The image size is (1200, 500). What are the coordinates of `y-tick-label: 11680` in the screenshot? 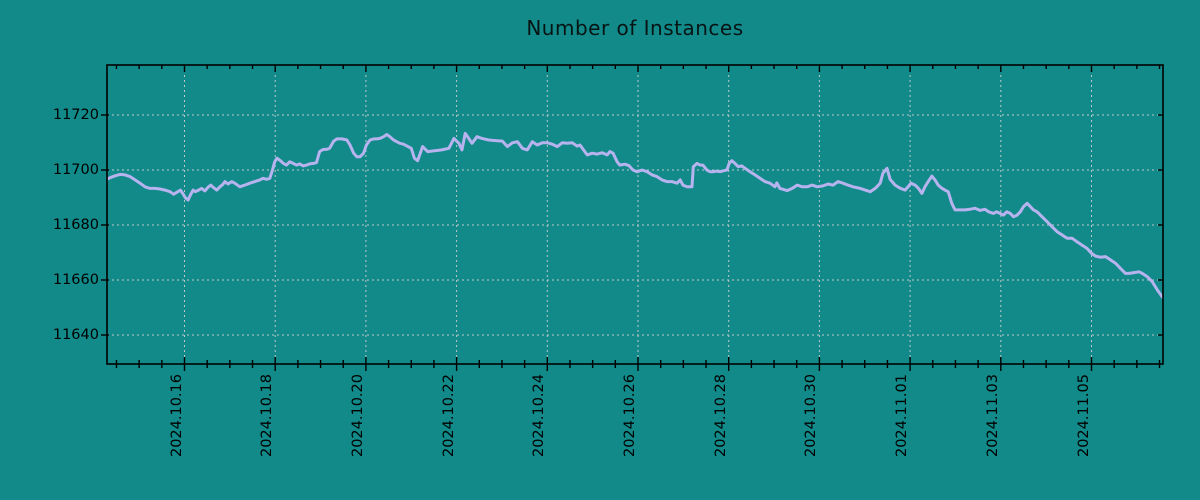 It's located at (75, 225).